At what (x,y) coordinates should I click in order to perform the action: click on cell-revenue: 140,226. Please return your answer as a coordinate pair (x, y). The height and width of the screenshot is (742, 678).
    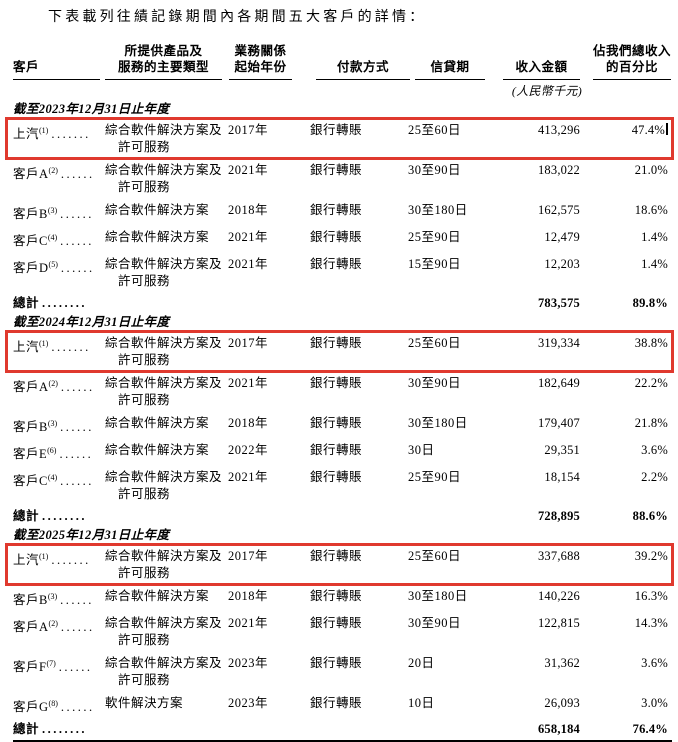
    Looking at the image, I should click on (558, 596).